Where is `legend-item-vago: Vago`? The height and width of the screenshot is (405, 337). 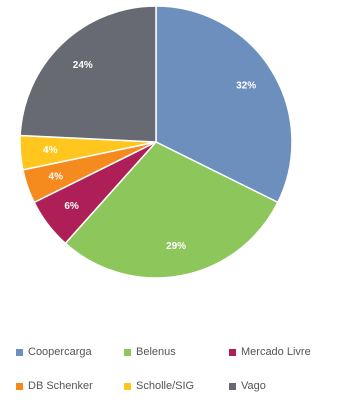
legend-item-vago: Vago is located at coordinates (247, 386).